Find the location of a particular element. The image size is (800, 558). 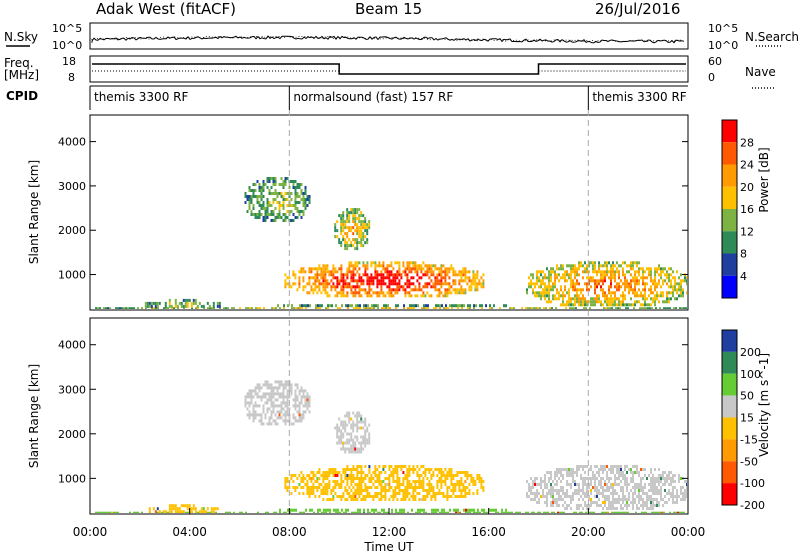

noise-ytick-top: 10^5 is located at coordinates (67, 28).